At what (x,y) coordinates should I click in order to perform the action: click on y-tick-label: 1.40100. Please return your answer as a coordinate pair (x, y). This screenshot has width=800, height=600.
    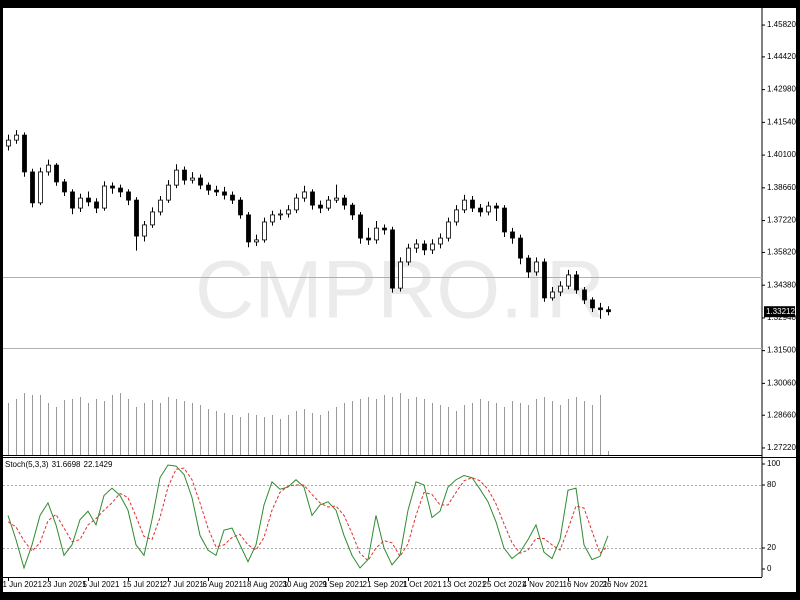
    Looking at the image, I should click on (781, 154).